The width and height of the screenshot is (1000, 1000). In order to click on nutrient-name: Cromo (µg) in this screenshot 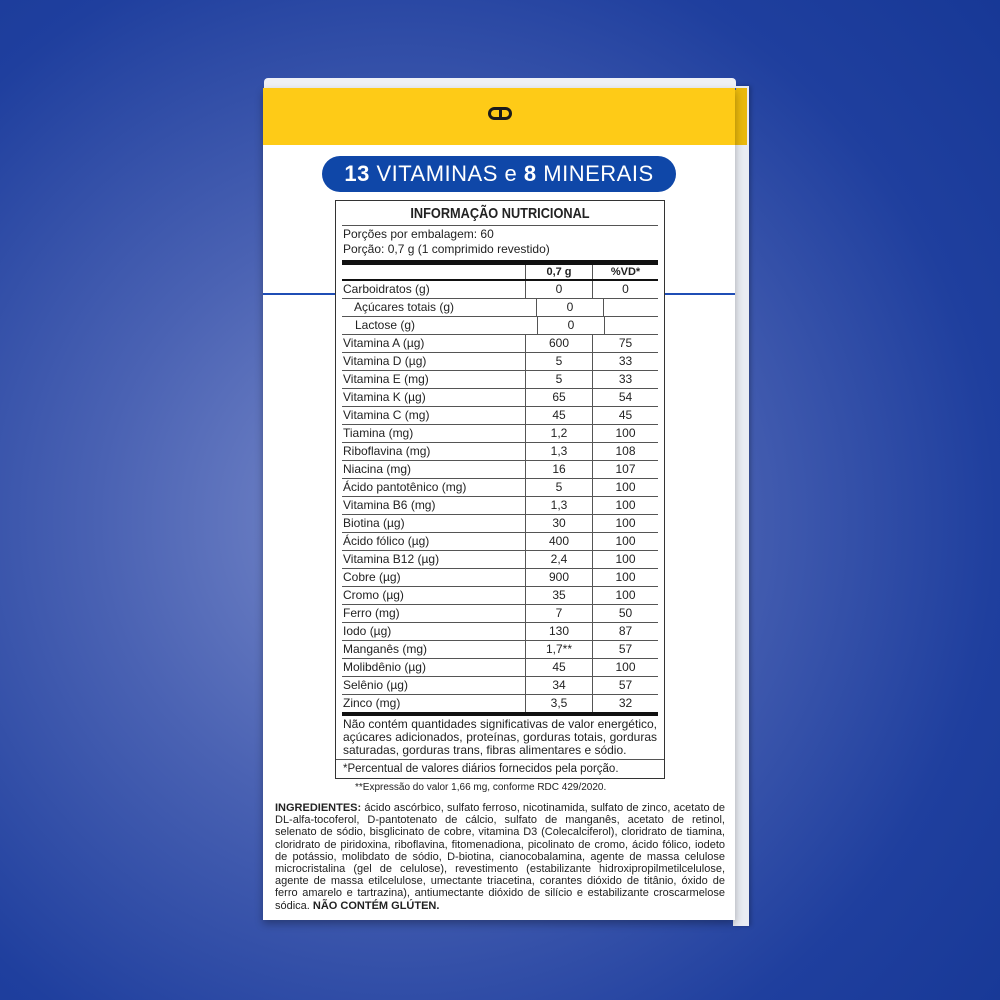, I will do `click(434, 595)`.